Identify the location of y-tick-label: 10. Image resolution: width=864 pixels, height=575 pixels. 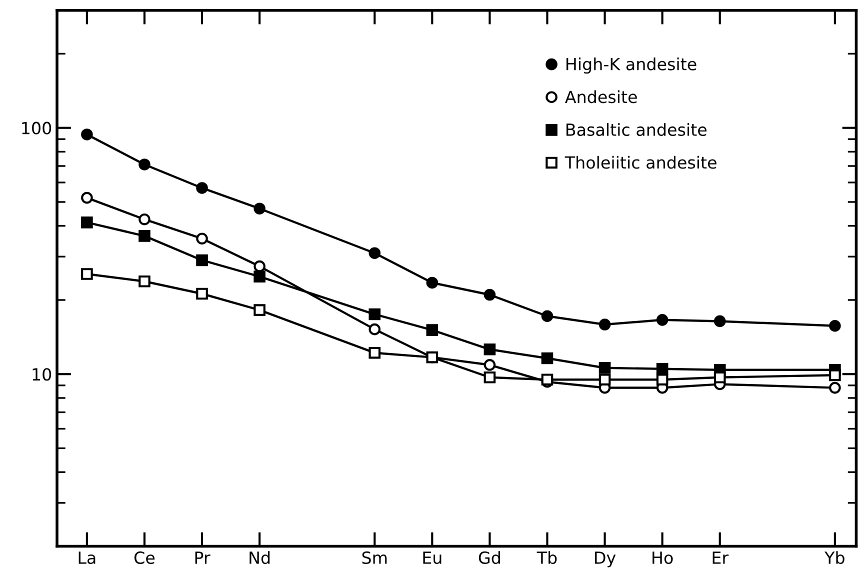
(42, 374).